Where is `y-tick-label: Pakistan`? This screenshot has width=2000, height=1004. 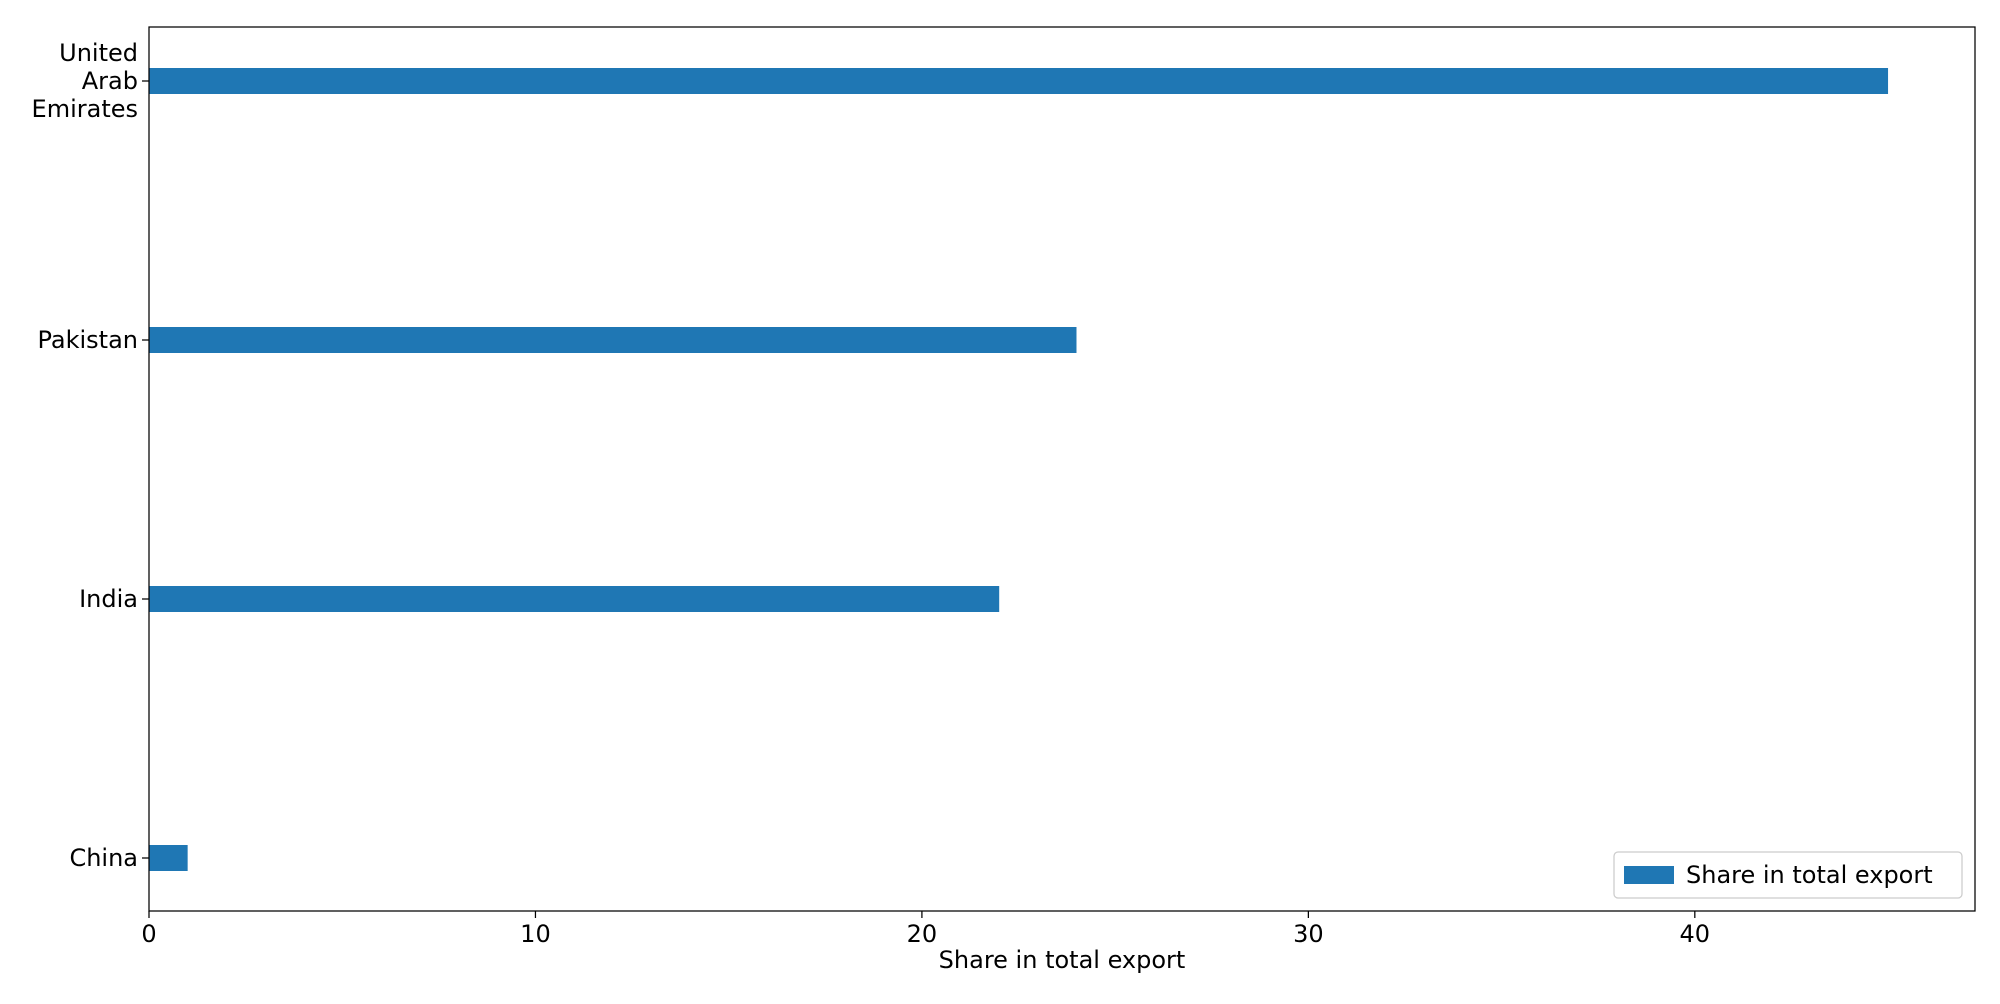
y-tick-label: Pakistan is located at coordinates (88, 340).